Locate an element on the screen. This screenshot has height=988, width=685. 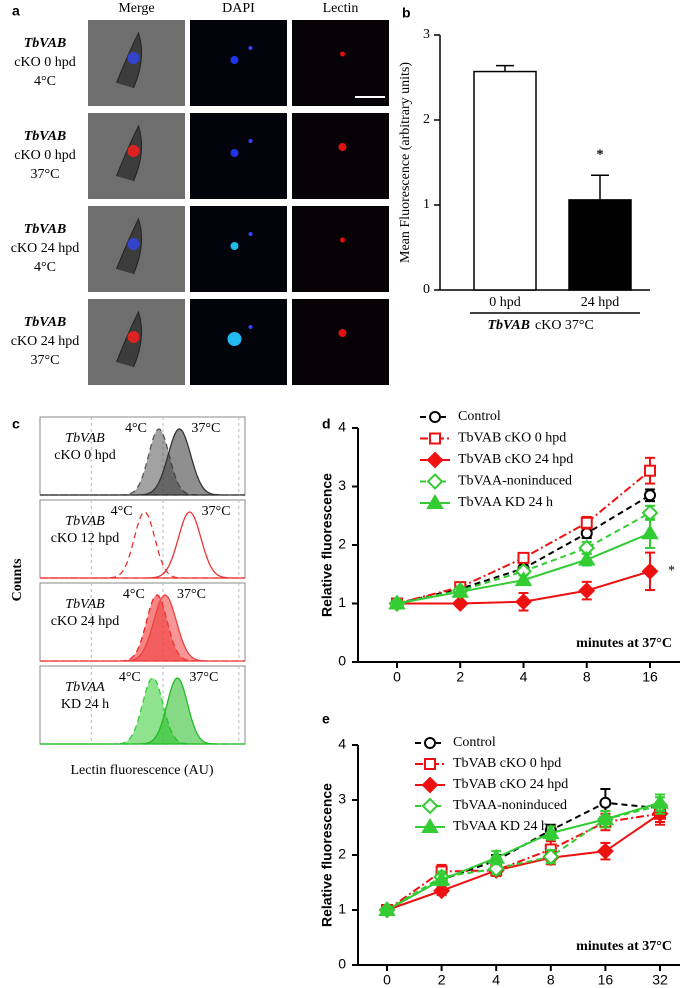
x-axis-label: TbVAB is located at coordinates (508, 325).